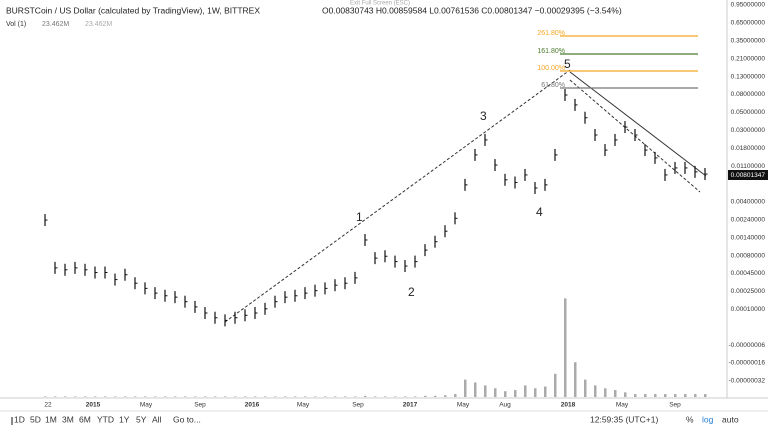  What do you see at coordinates (748, 166) in the screenshot?
I see `price-tick-label: 0.01100000` at bounding box center [748, 166].